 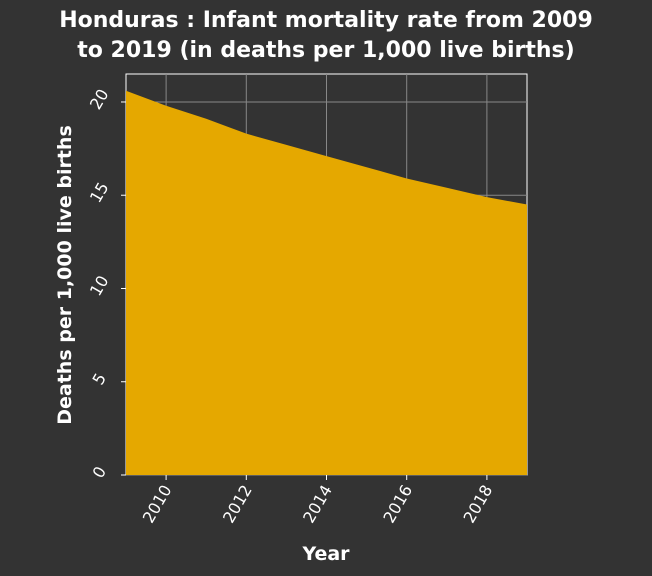 What do you see at coordinates (99, 472) in the screenshot?
I see `y-tick-label: 0` at bounding box center [99, 472].